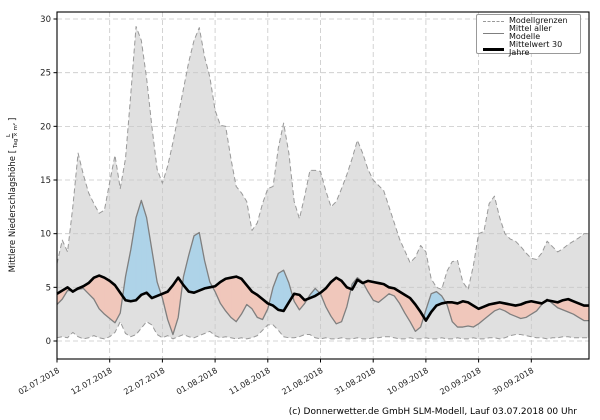  I want to click on legend-item-modellgrenzen: Modellgrenzen, so click(530, 21).